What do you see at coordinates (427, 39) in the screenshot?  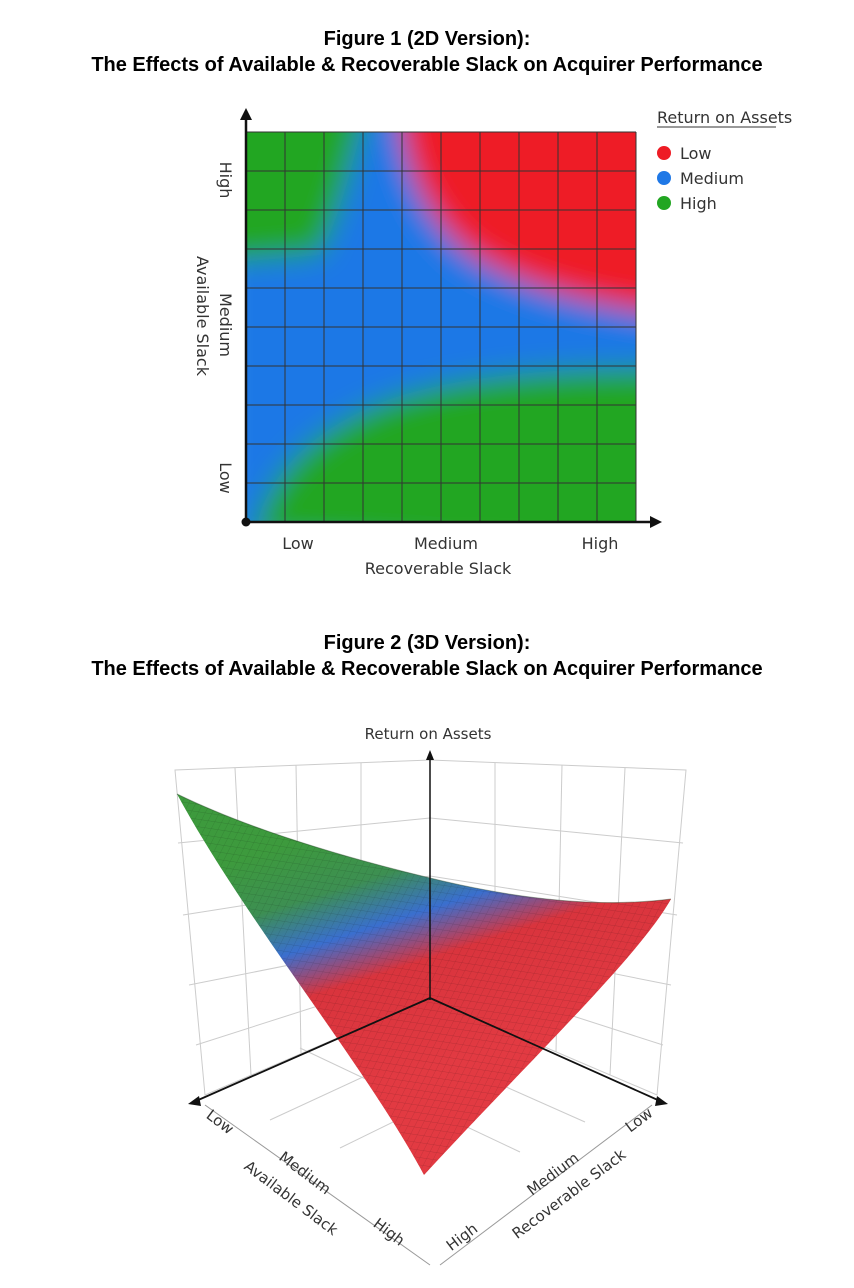 I see `figure1-title-line1: Figure 1 (2D Version):` at bounding box center [427, 39].